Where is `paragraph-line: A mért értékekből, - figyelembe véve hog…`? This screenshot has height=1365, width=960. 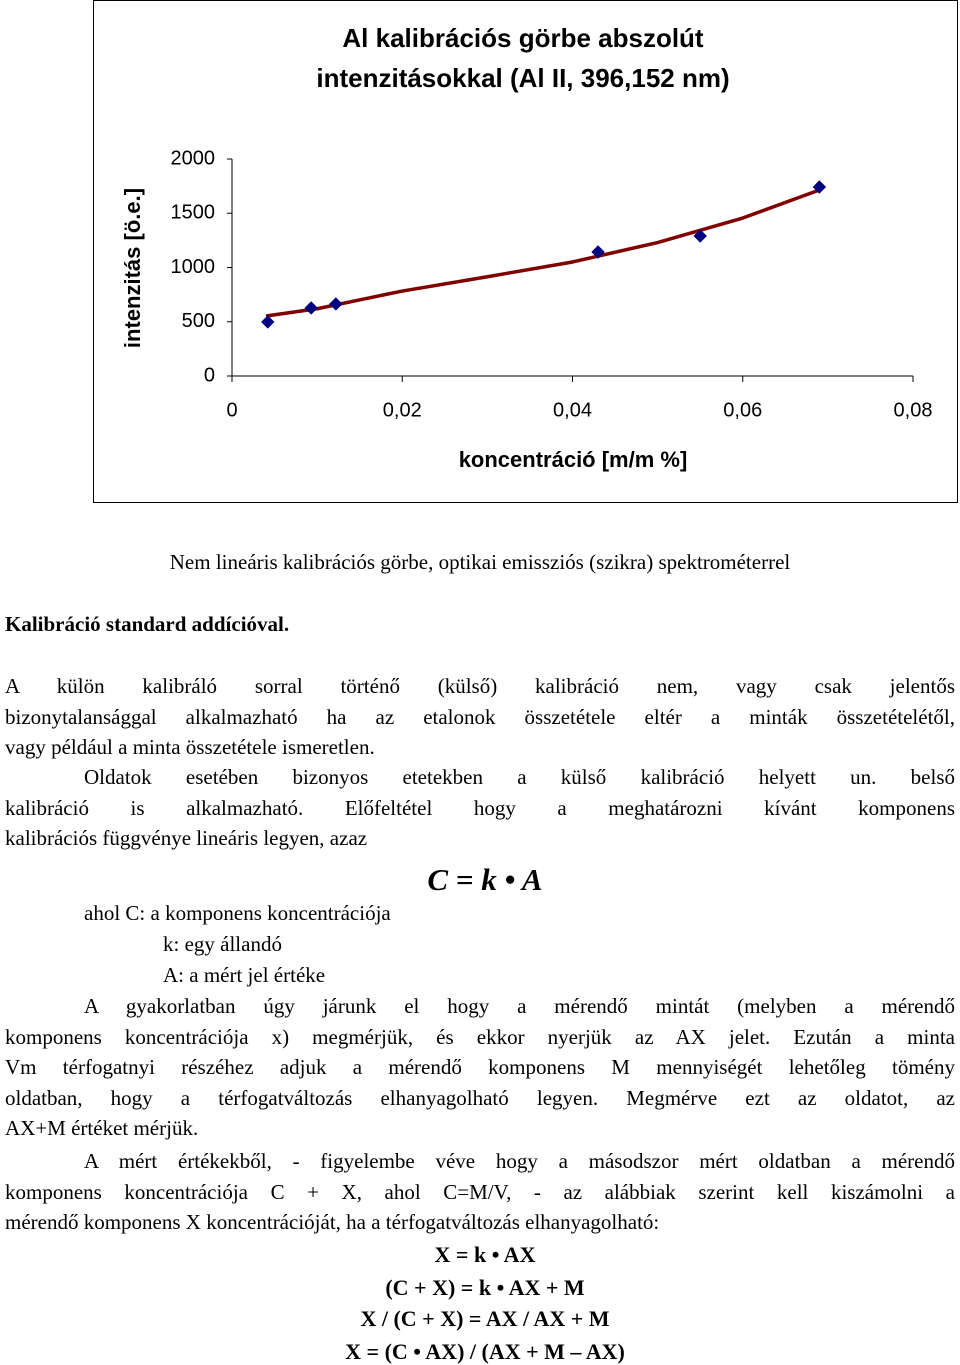 paragraph-line: A mért értékekből, - figyelembe véve hog… is located at coordinates (519, 1161).